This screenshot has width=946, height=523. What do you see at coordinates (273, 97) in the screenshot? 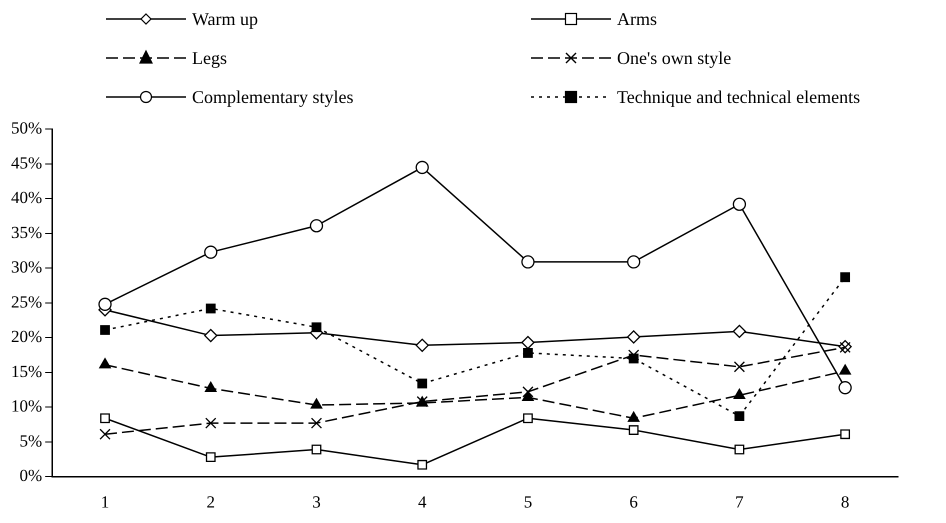
I see `legend-label: Complementary styles` at bounding box center [273, 97].